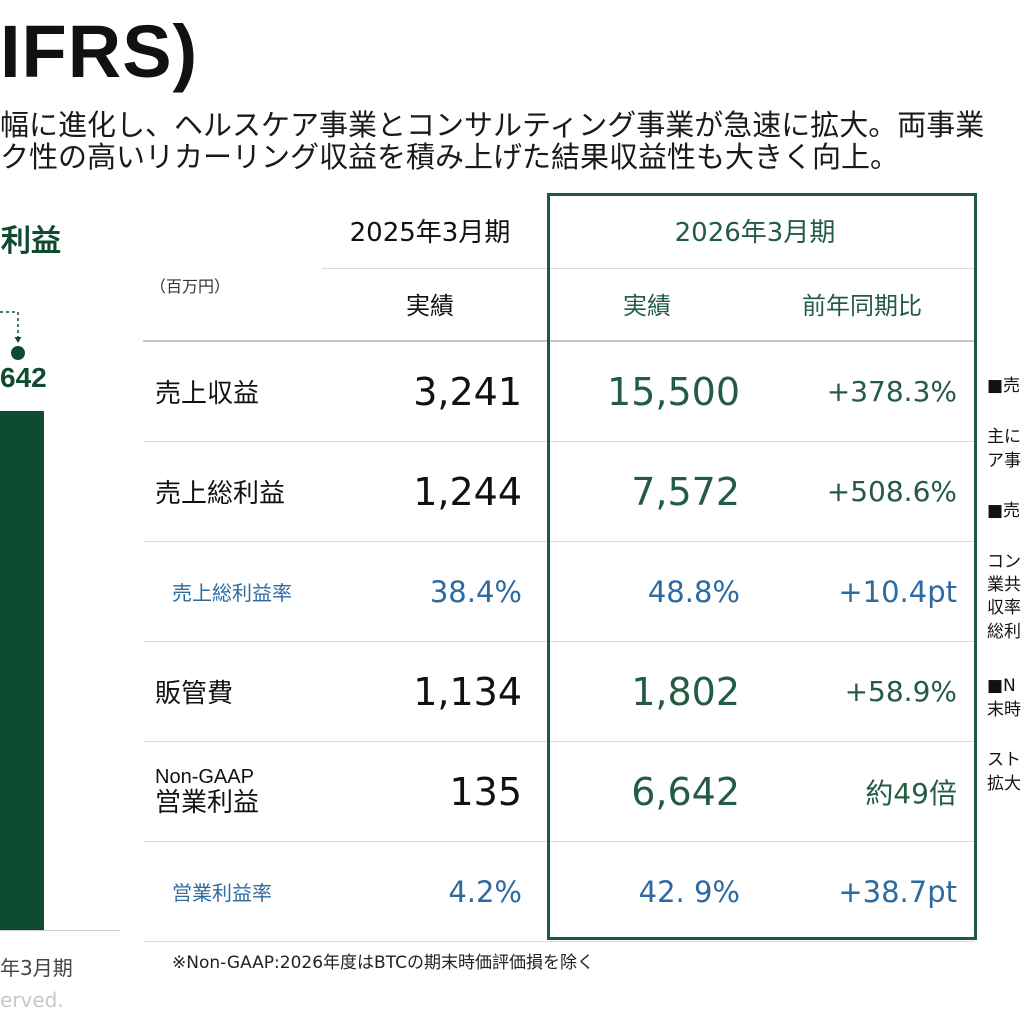 The image size is (1024, 1024). I want to click on header-prev-period: 2025年3月期, so click(430, 233).